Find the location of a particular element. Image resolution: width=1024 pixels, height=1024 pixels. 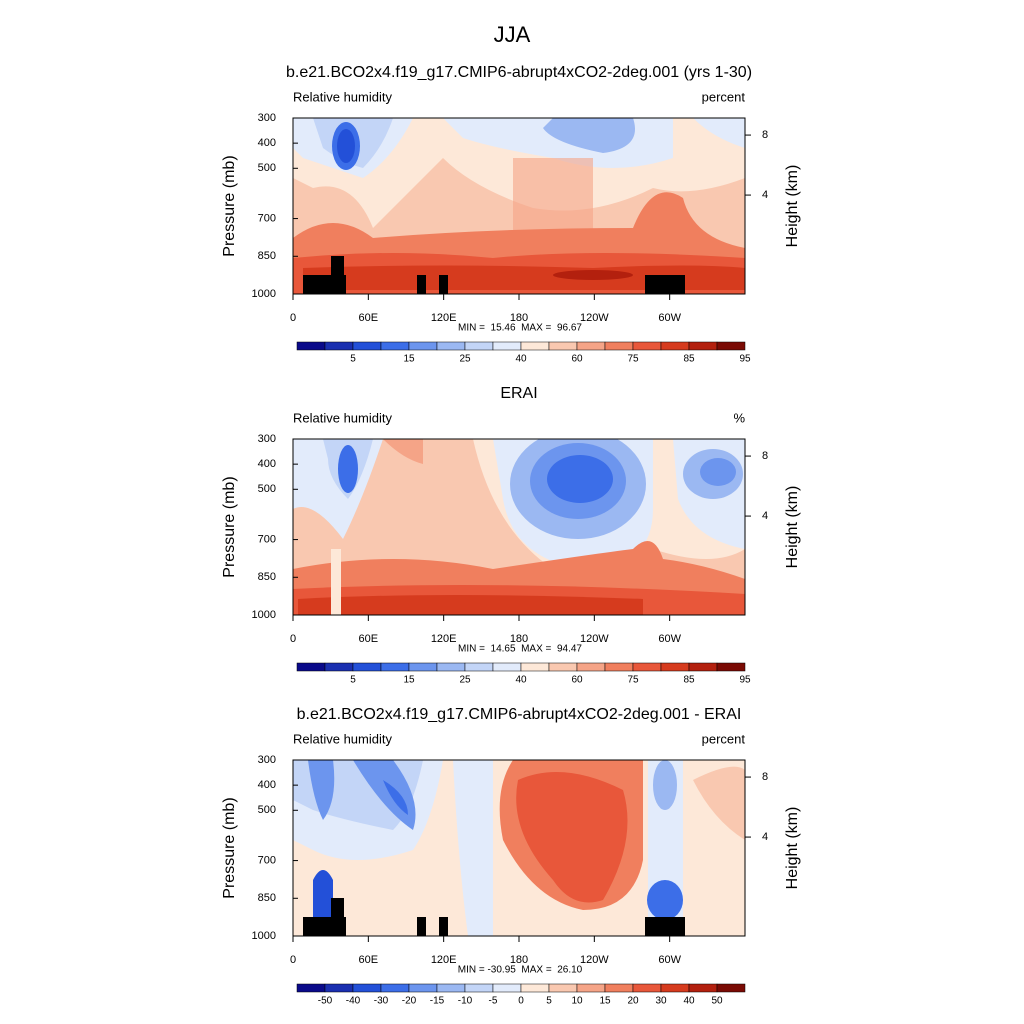

stats-label: MIN = 14.65 MAX = 94.47 is located at coordinates (520, 649).